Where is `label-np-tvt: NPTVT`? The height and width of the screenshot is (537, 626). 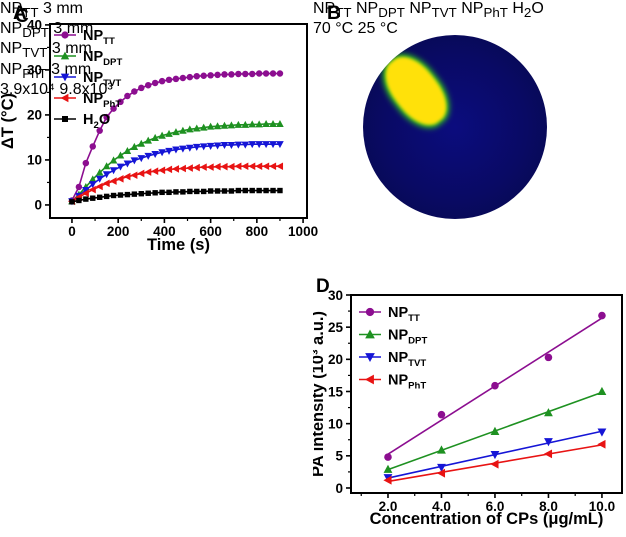
label-np-tvt: NPTVT is located at coordinates (433, 10).